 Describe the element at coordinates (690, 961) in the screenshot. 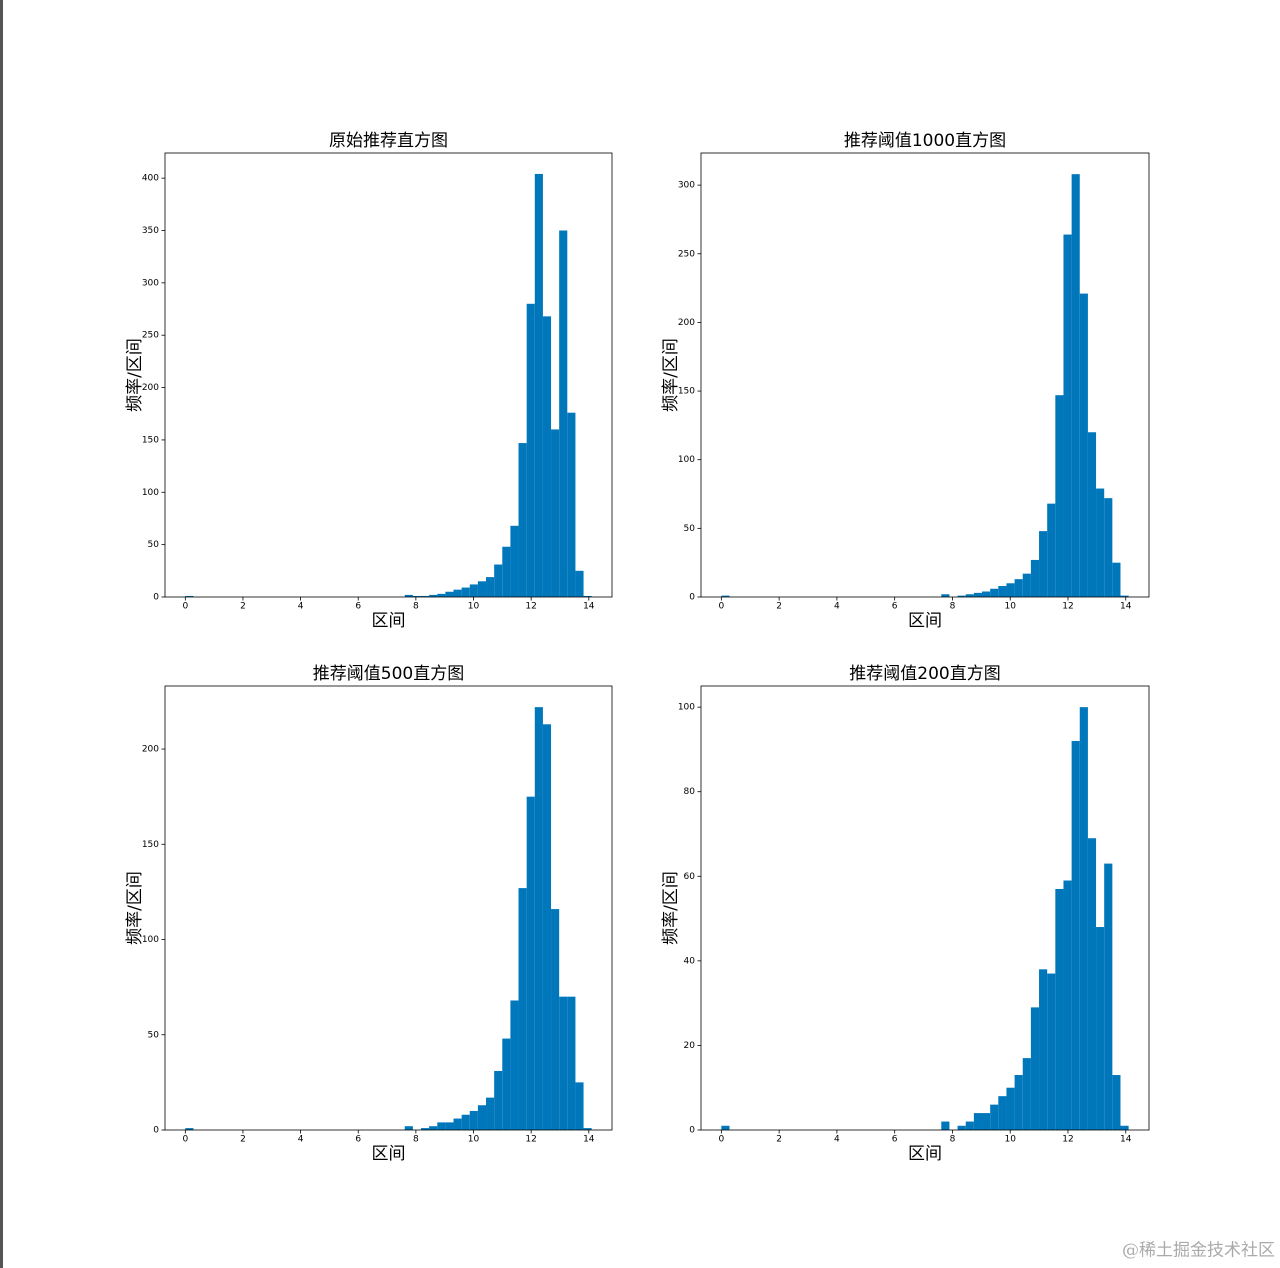

I see `y-tick-label: 40` at that location.